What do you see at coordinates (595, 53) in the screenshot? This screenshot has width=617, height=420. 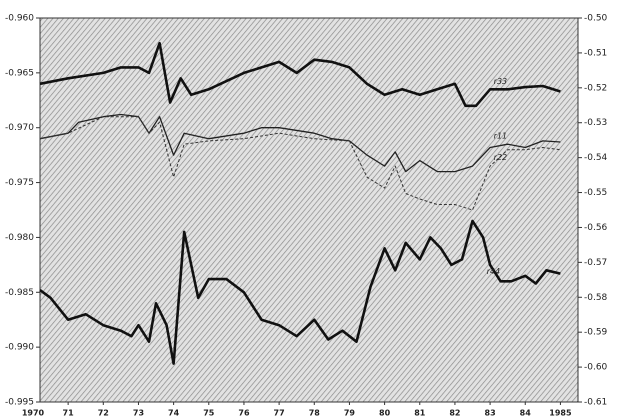 I see `y2-tick-label: -0.51` at bounding box center [595, 53].